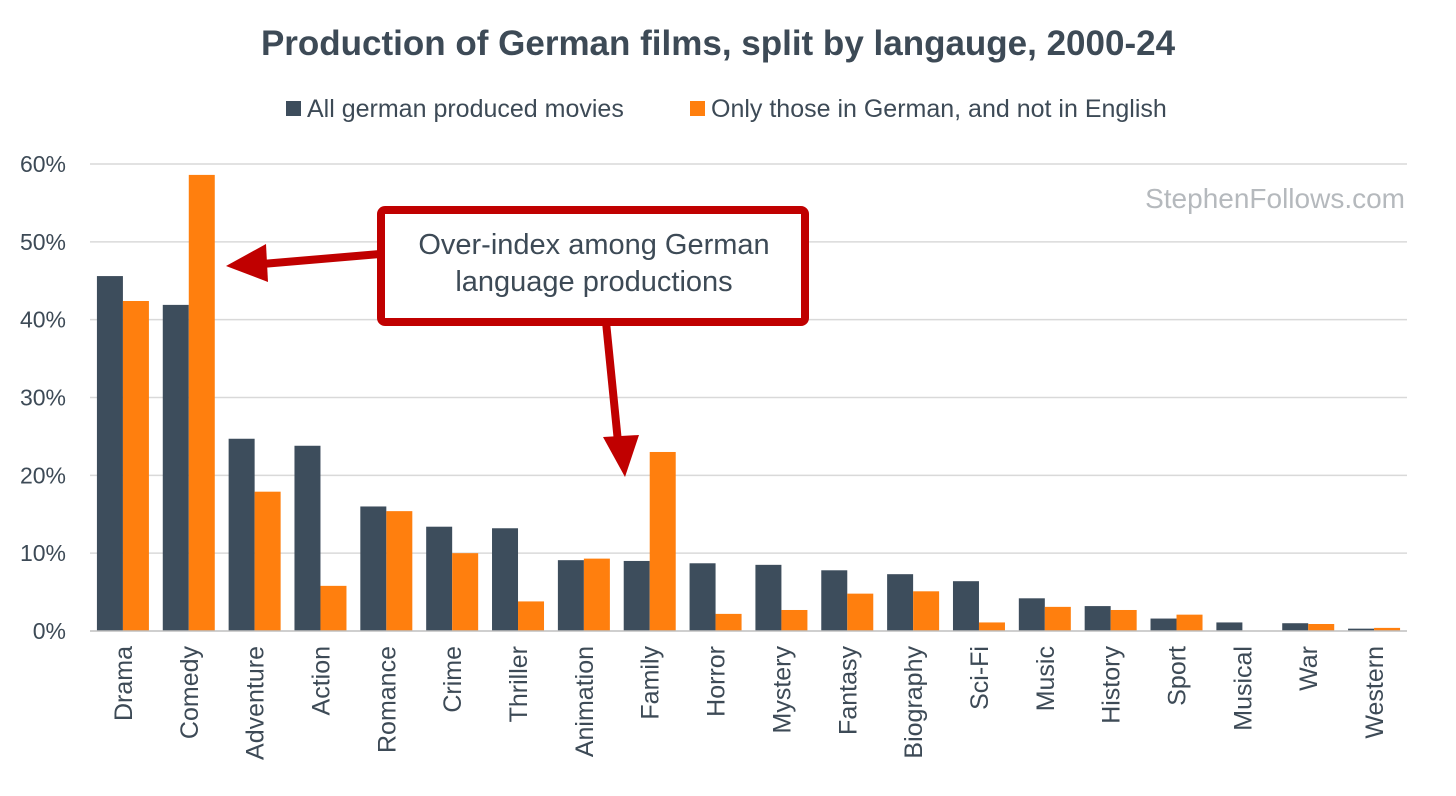 The image size is (1456, 796). Describe the element at coordinates (1387, 629) in the screenshot. I see `bar-german-western` at that location.